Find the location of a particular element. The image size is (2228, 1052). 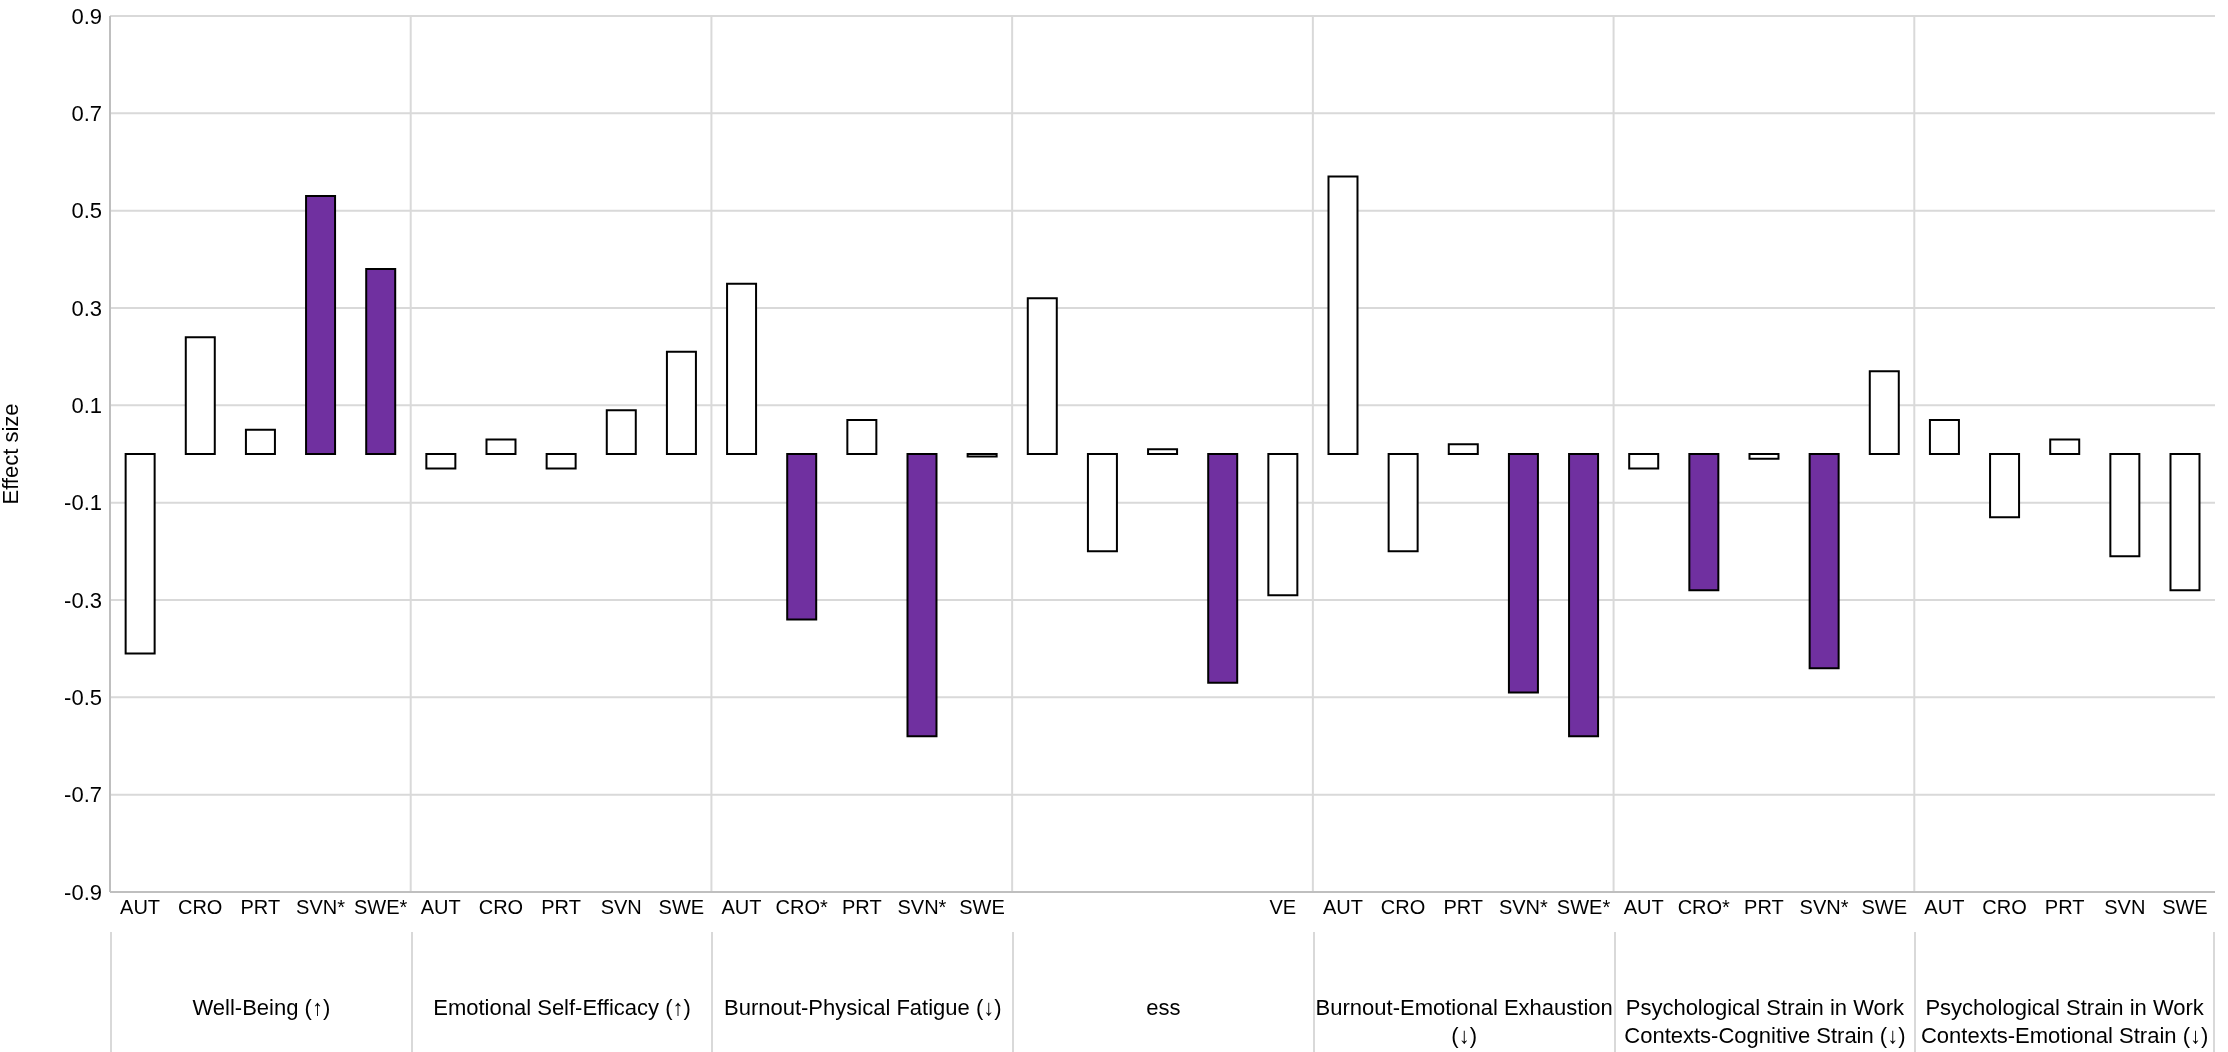

y-tick-label: -0.9 is located at coordinates (83, 892).